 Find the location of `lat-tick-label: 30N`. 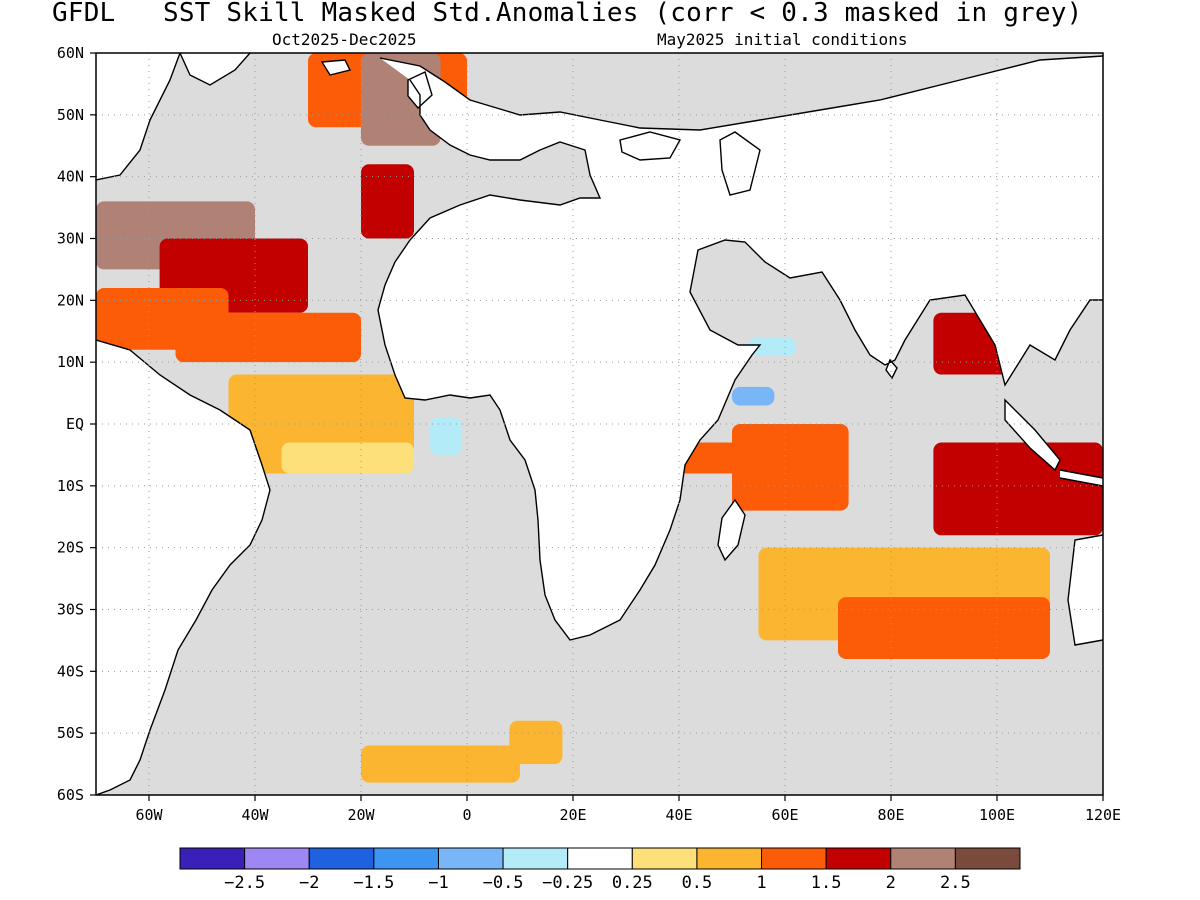

lat-tick-label: 30N is located at coordinates (70, 239).